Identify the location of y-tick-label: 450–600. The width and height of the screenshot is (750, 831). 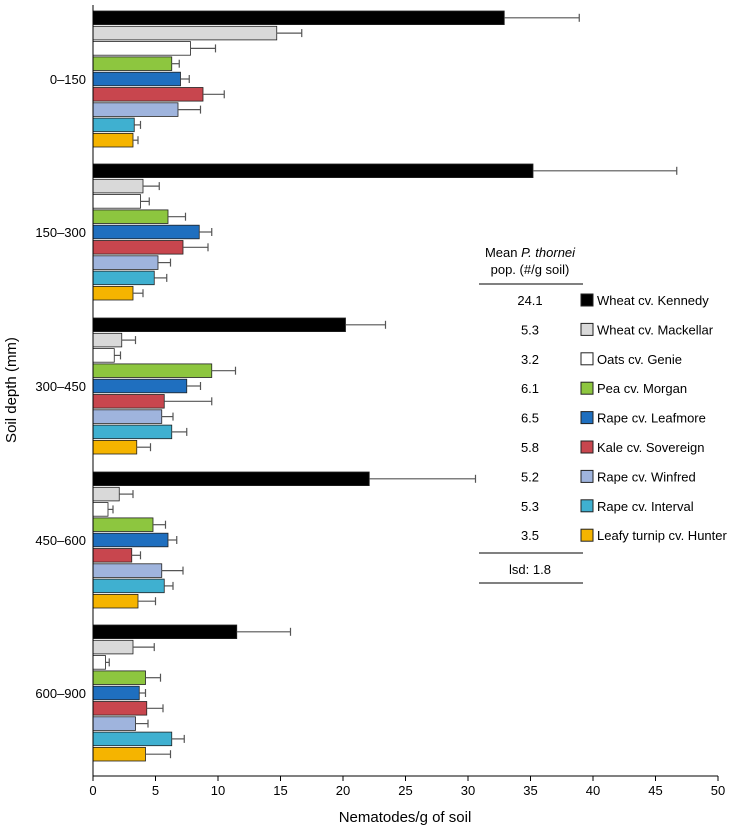
(60, 540).